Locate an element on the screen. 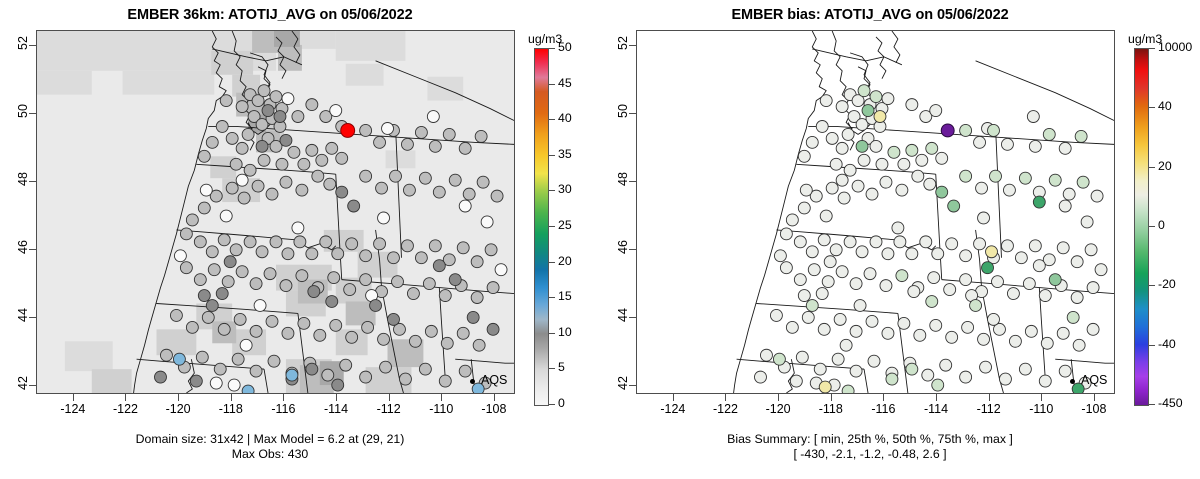 The image size is (1200, 479). panel-title-bias: EMBER bias: ATOTIJ_AVG on 05/06/2022 is located at coordinates (870, 15).